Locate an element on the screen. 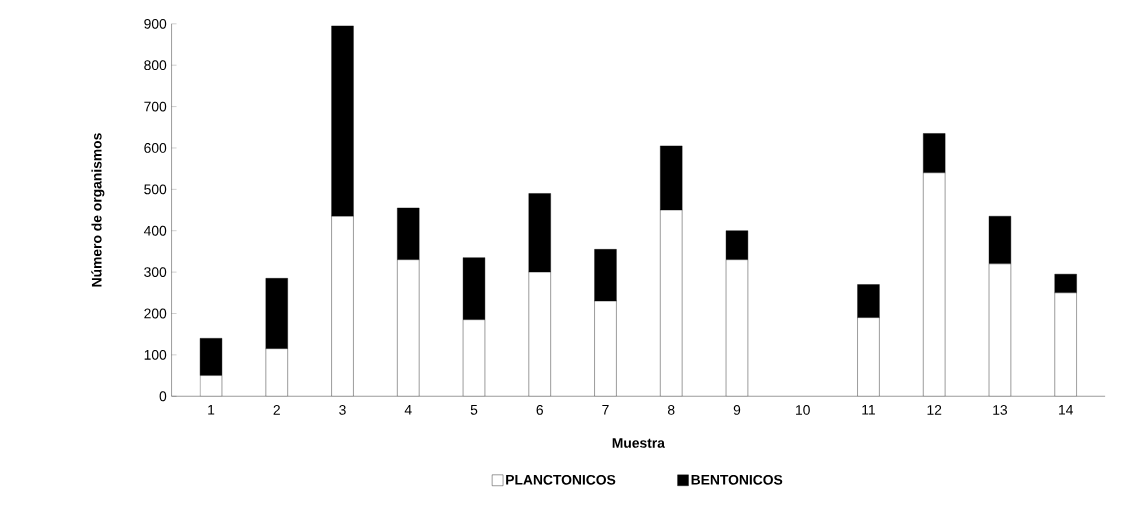 This screenshot has height=523, width=1121. y-tick-label: 100 is located at coordinates (155, 354).